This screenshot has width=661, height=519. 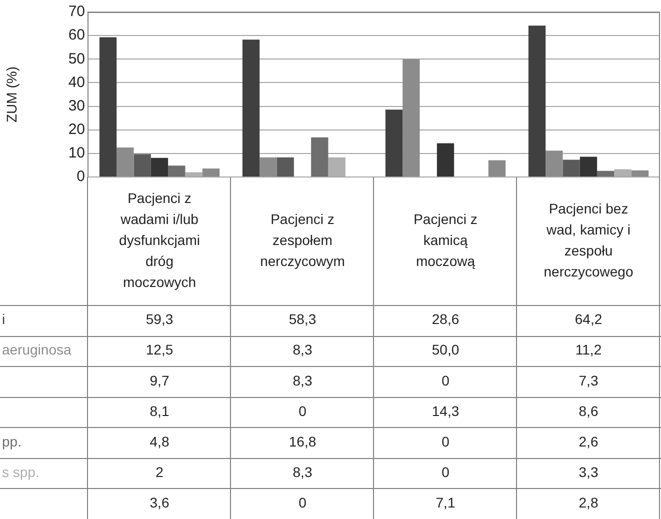 What do you see at coordinates (588, 472) in the screenshot?
I see `data-label: 3,3` at bounding box center [588, 472].